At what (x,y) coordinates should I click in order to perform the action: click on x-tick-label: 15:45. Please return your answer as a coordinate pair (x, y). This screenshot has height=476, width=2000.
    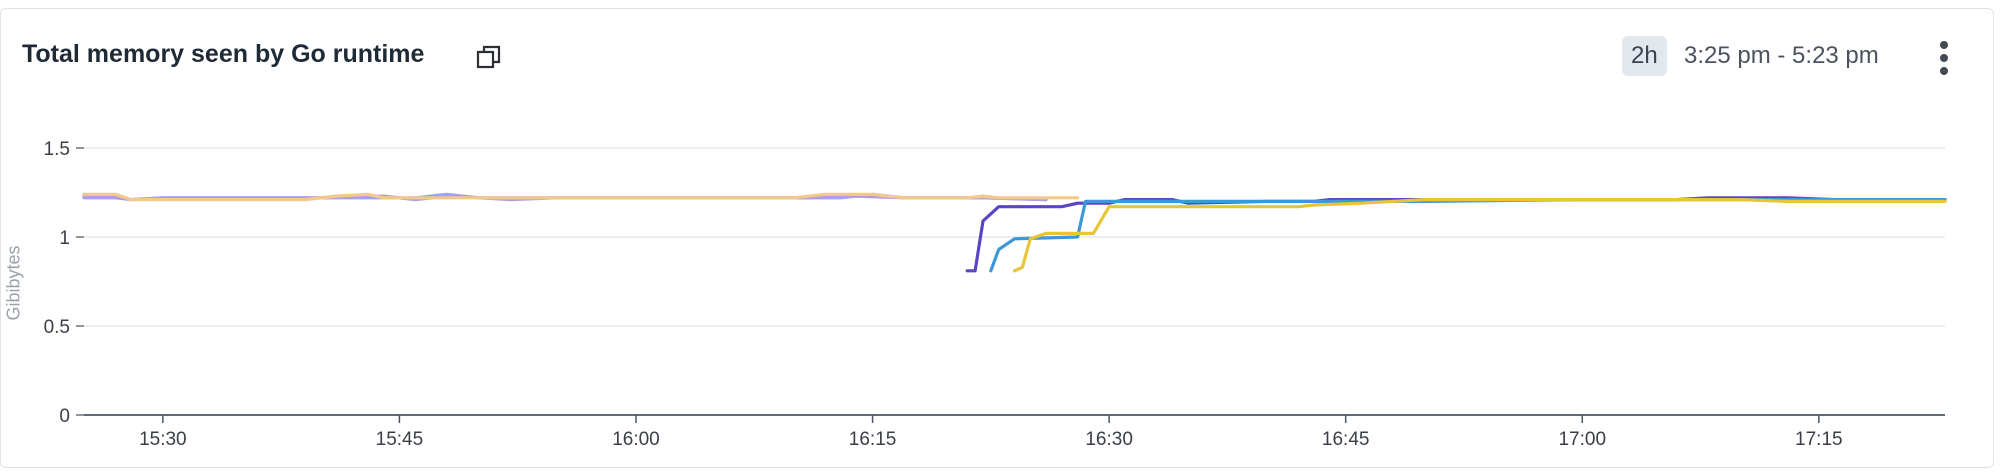
    Looking at the image, I should click on (400, 439).